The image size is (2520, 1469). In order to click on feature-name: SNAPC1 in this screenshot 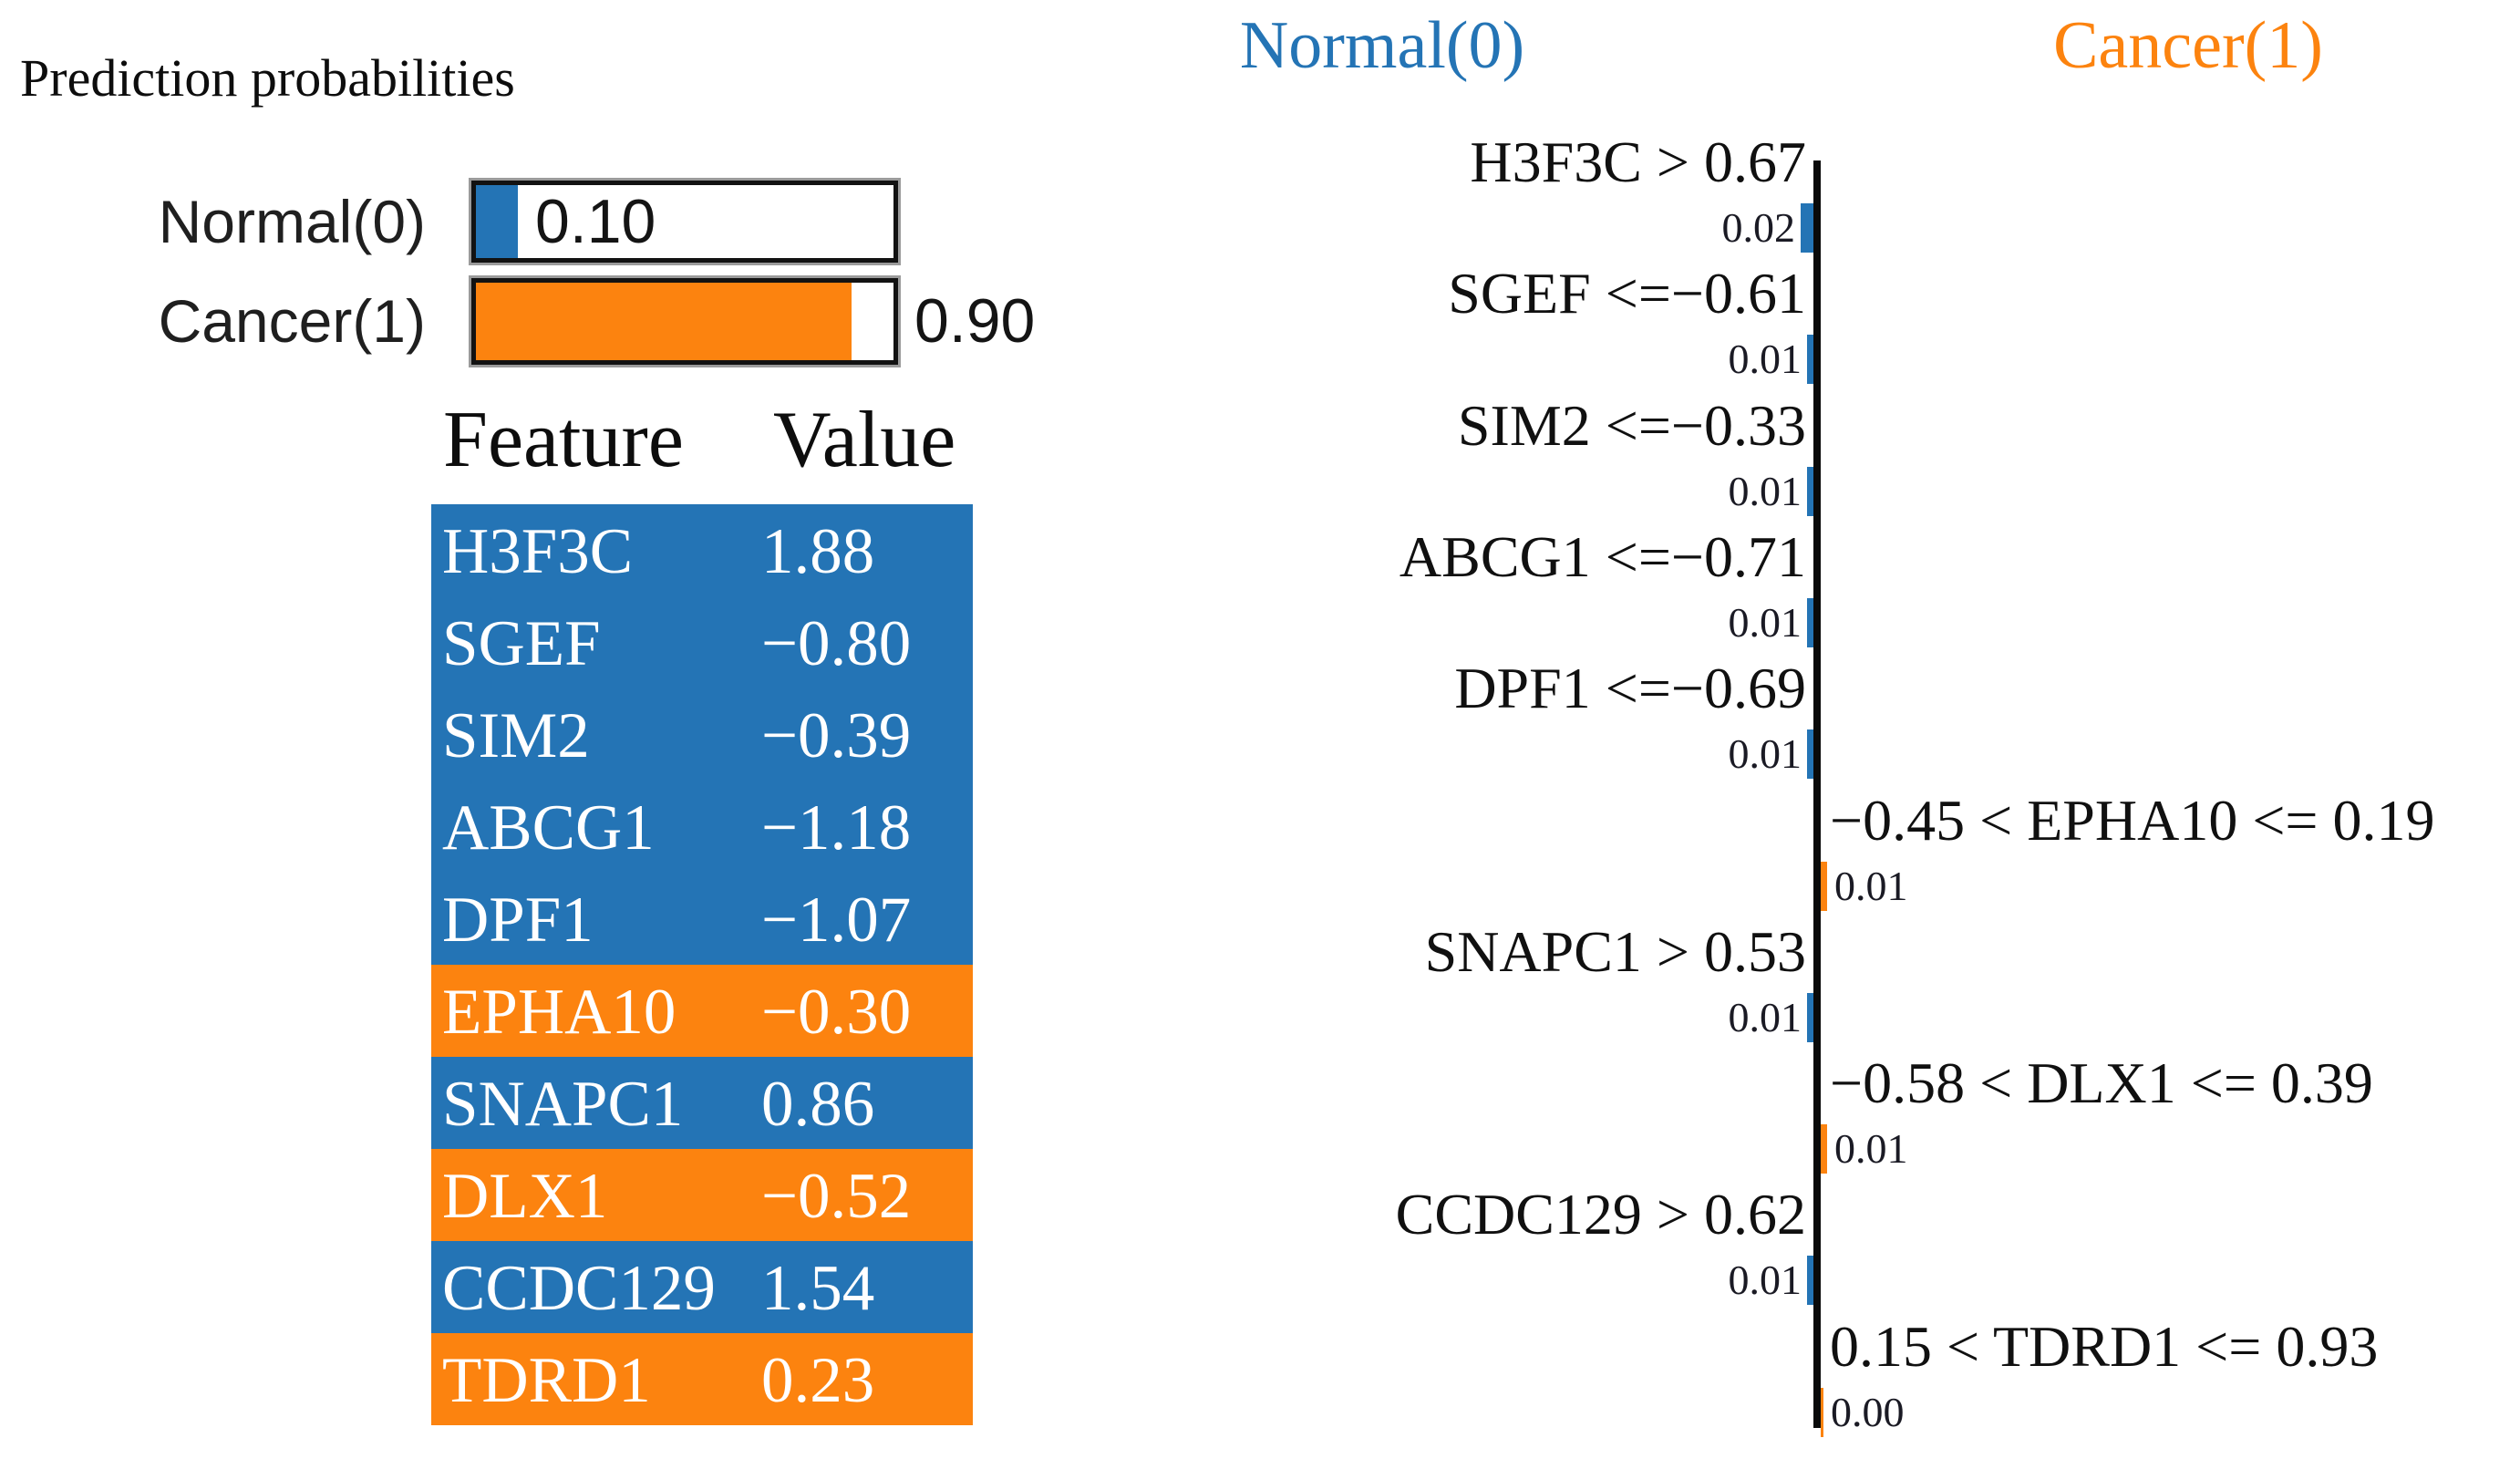, I will do `click(563, 1104)`.